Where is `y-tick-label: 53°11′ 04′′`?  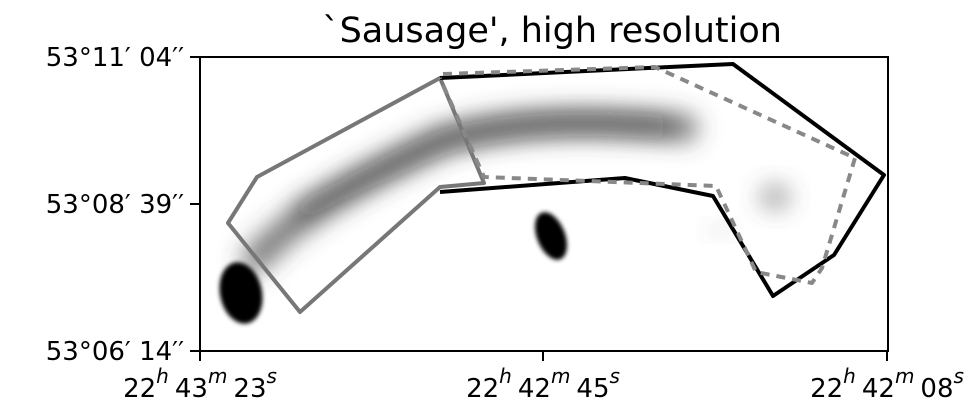 y-tick-label: 53°11′ 04′′ is located at coordinates (115, 58).